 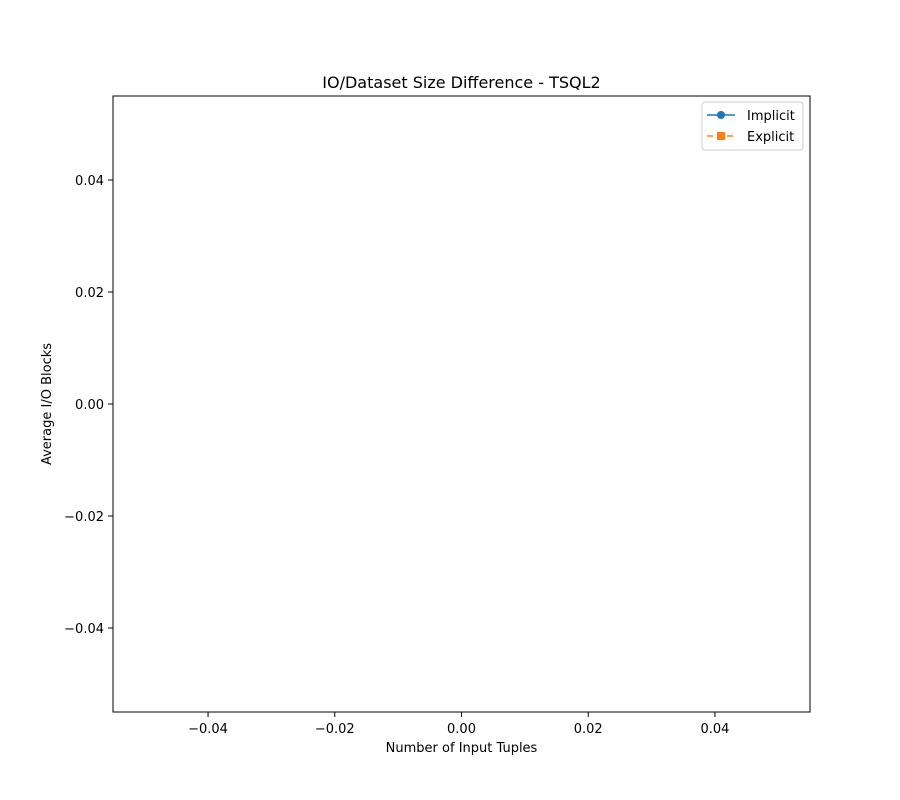 What do you see at coordinates (84, 517) in the screenshot?
I see `y-tick-label: −0.02` at bounding box center [84, 517].